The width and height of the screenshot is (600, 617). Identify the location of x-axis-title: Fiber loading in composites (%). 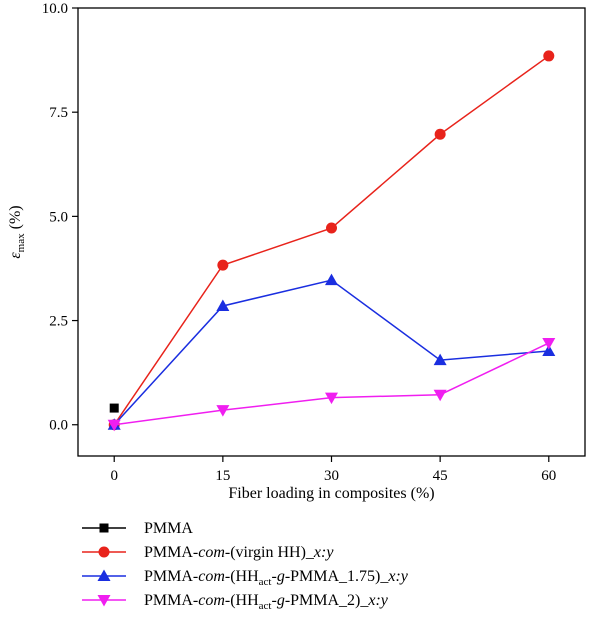
(331, 493).